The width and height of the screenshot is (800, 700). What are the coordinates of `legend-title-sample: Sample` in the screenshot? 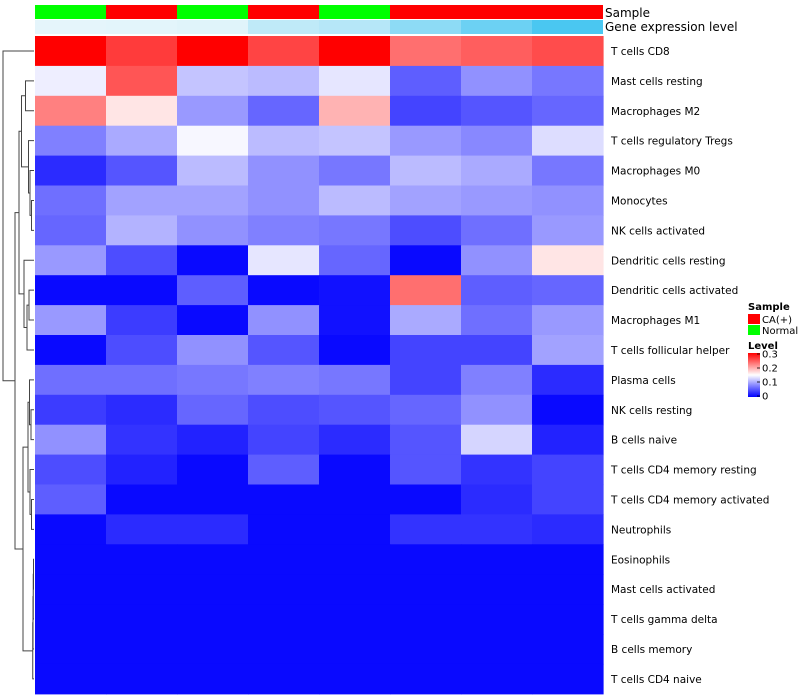 It's located at (769, 307).